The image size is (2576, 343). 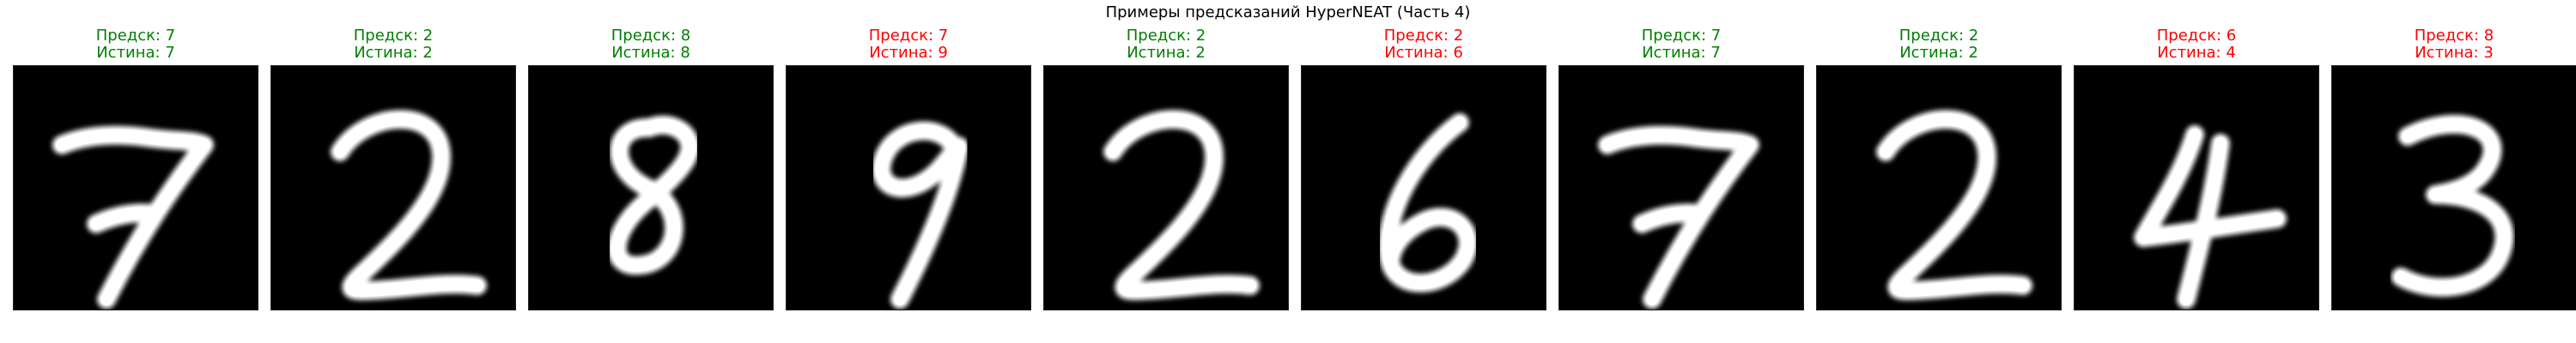 I want to click on sample-caption: Предск: 6 Истина: 4, so click(x=2196, y=46).